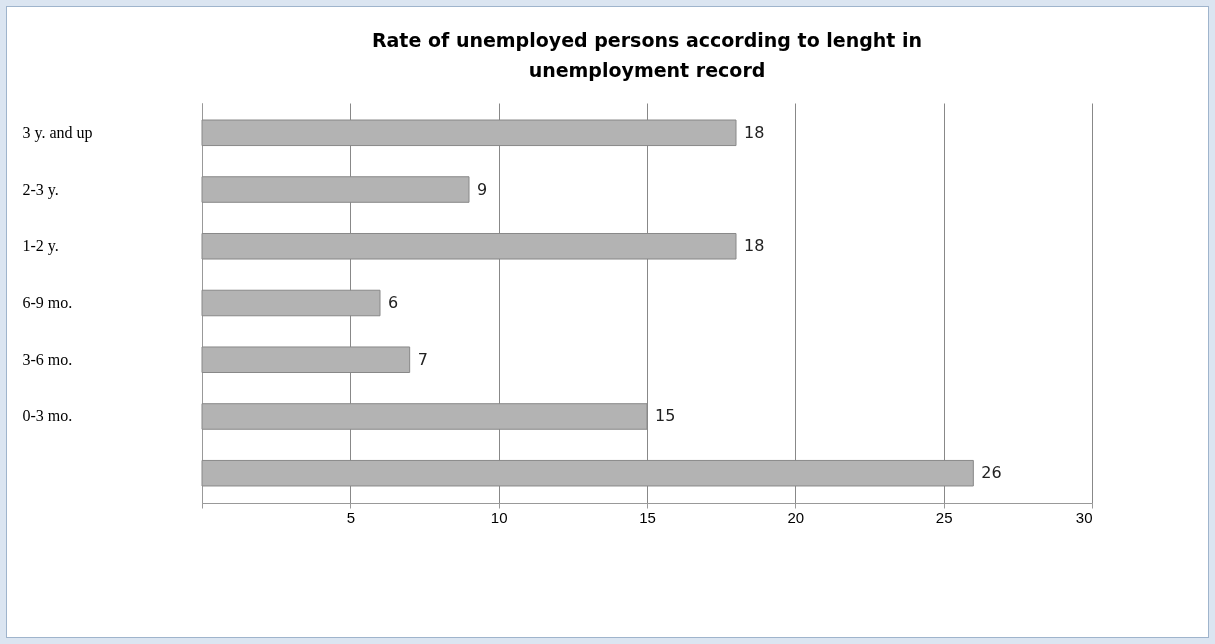 This screenshot has width=1215, height=644. What do you see at coordinates (47, 416) in the screenshot?
I see `y-tick-label: 0-3 mo.` at bounding box center [47, 416].